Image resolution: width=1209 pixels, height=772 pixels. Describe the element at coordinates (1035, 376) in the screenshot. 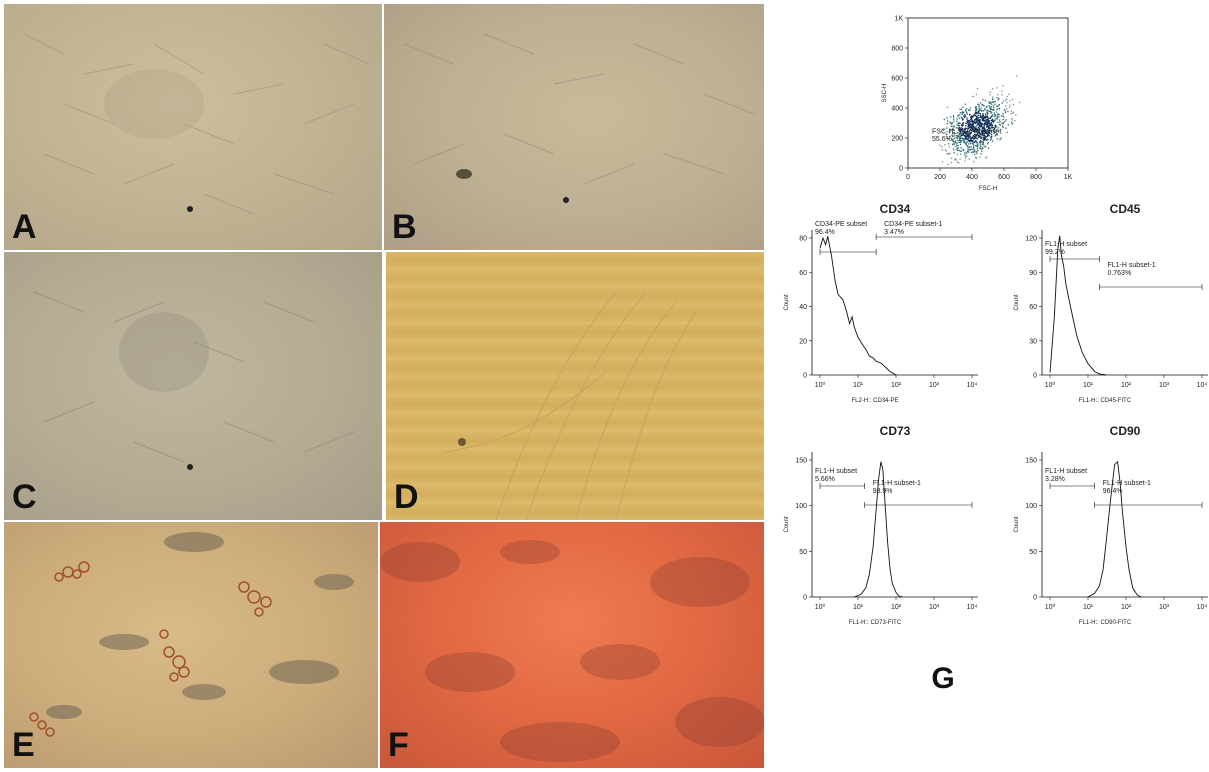

I see `y-tick-label: 0` at that location.